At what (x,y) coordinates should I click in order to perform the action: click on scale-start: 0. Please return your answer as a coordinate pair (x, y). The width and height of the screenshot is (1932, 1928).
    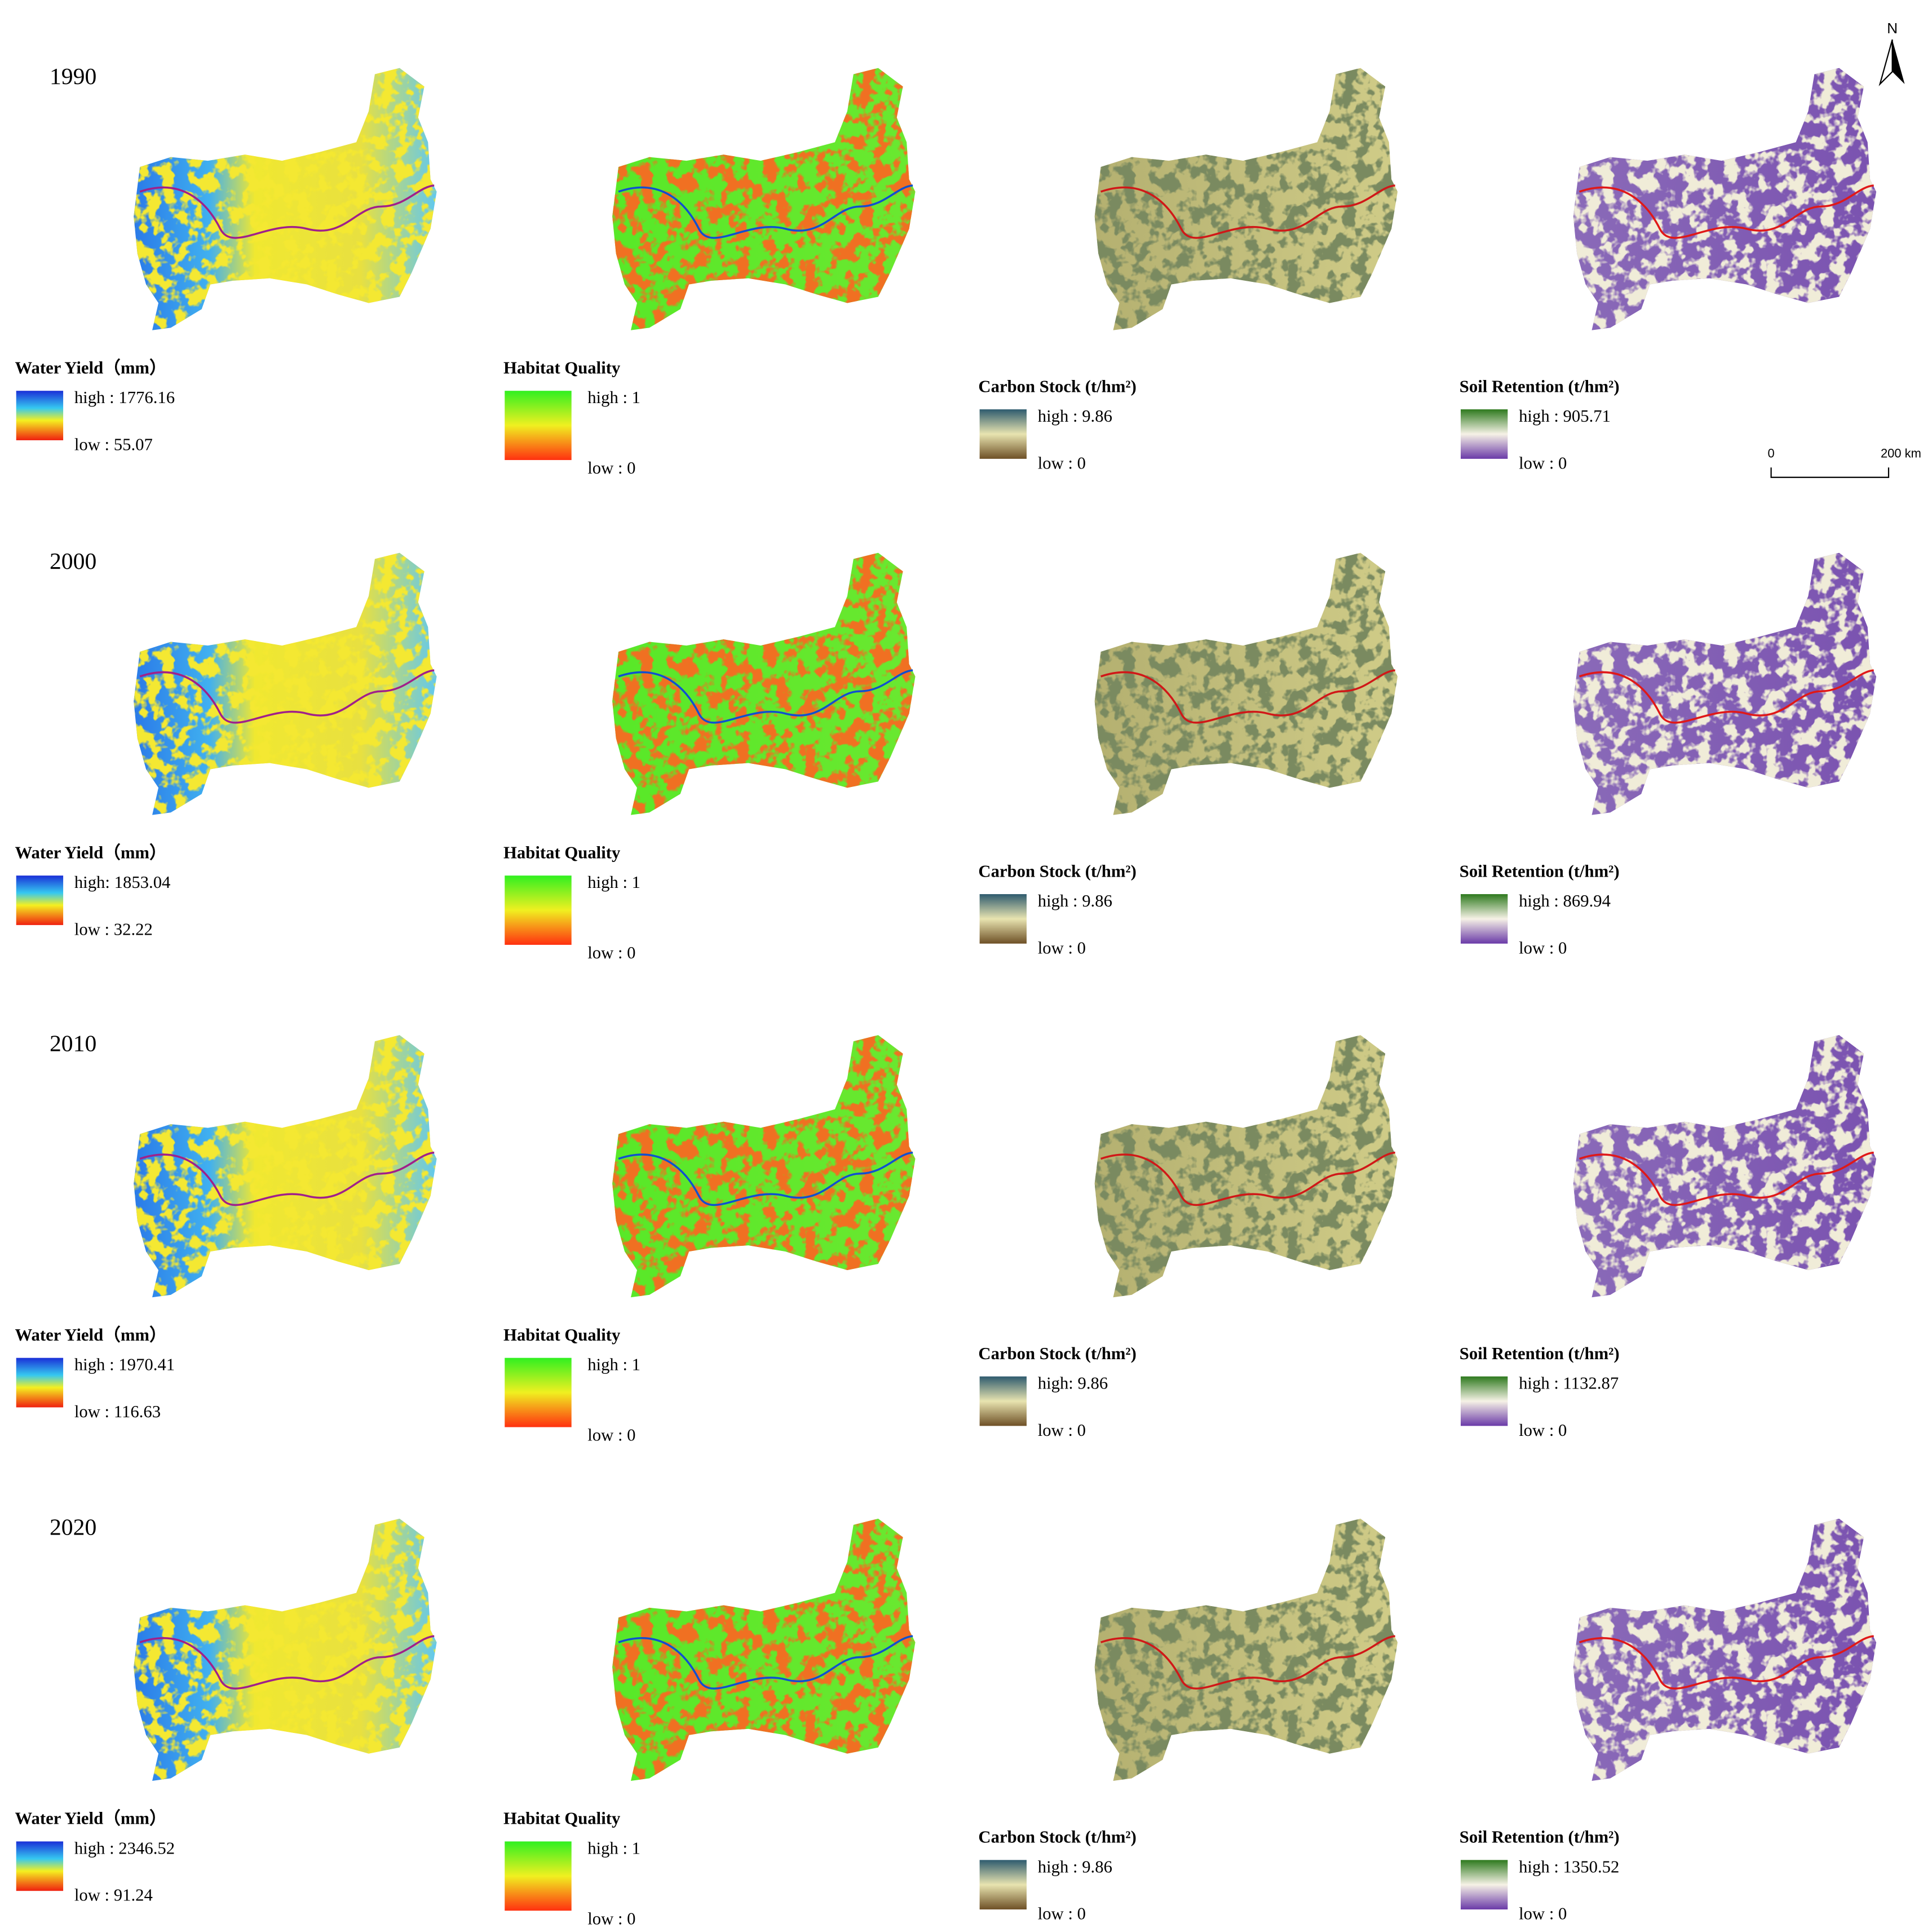
    Looking at the image, I should click on (1771, 453).